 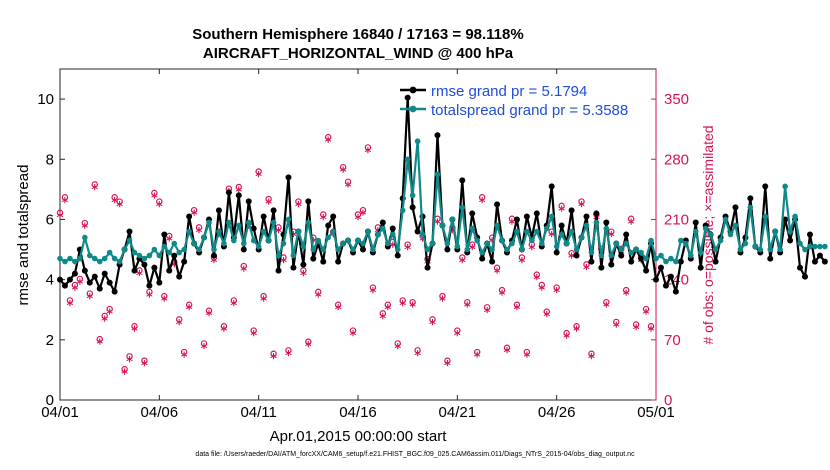 What do you see at coordinates (676, 219) in the screenshot?
I see `y2-tick-label: 210` at bounding box center [676, 219].